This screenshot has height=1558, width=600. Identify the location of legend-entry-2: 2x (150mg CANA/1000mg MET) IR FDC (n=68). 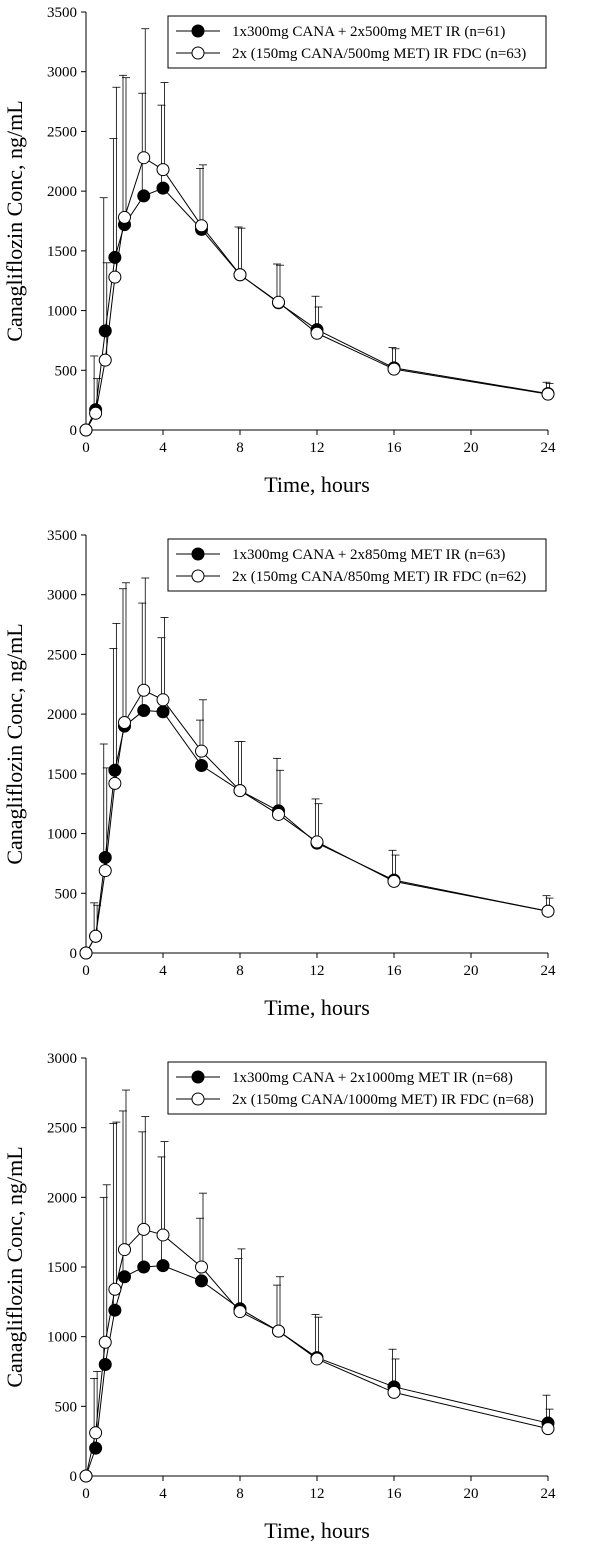
(383, 1100).